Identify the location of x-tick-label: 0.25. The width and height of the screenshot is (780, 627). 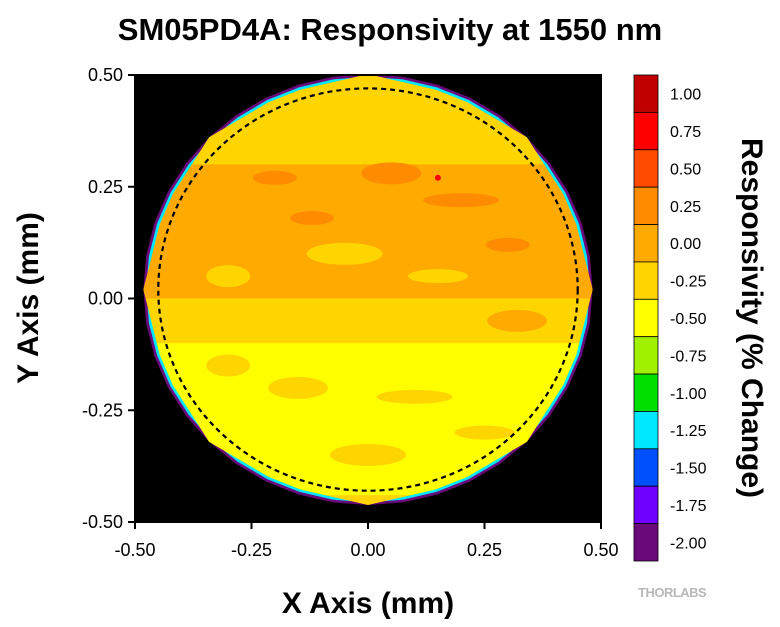
(484, 550).